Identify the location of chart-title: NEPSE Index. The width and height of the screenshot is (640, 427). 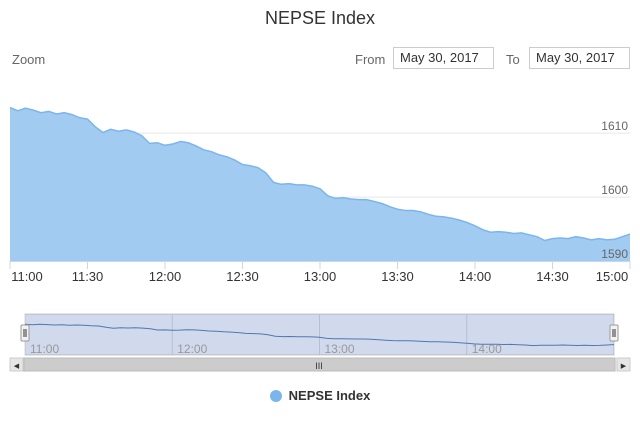
(320, 18).